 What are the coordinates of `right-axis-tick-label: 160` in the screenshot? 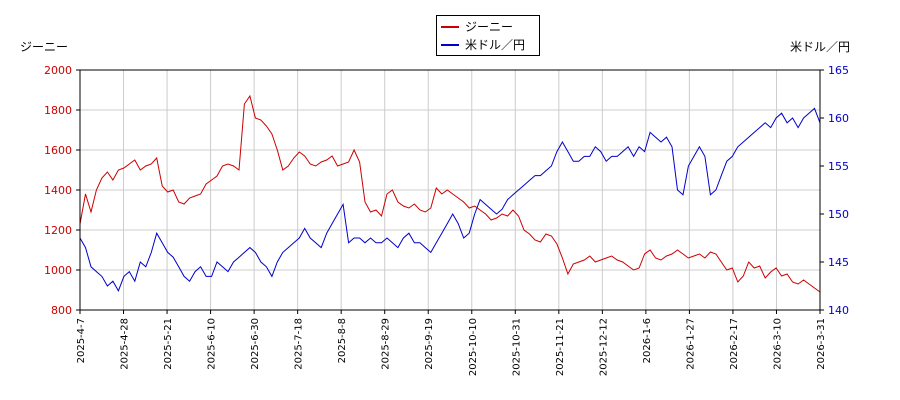 It's located at (838, 118).